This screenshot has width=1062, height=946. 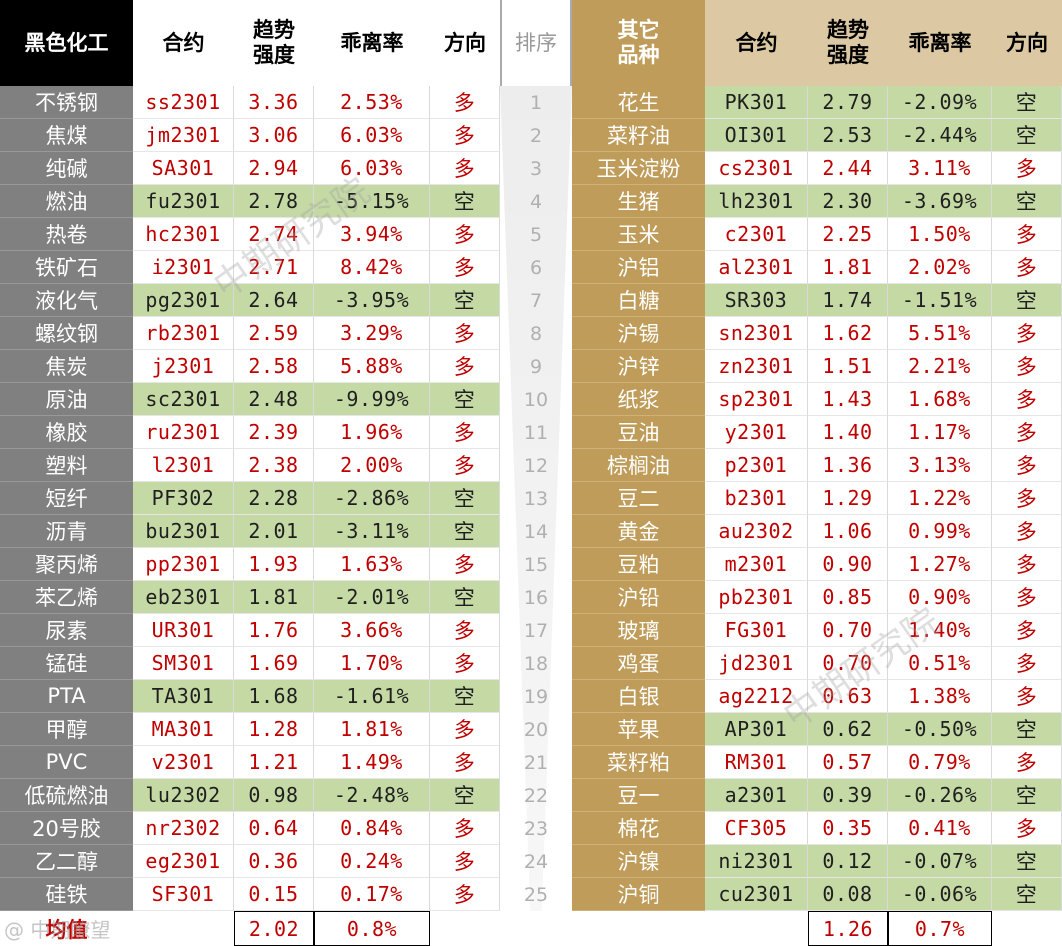 What do you see at coordinates (465, 795) in the screenshot?
I see `left-direction-22: 空` at bounding box center [465, 795].